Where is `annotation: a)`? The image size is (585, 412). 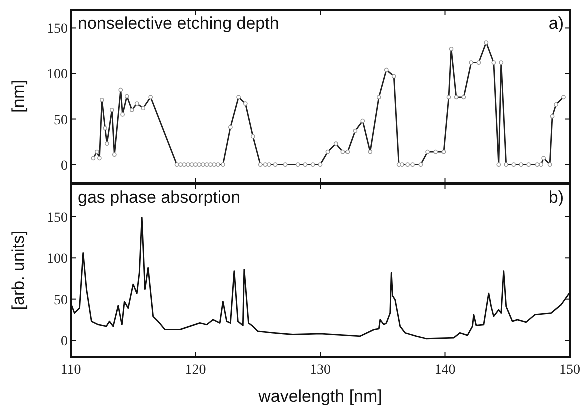
annotation: a) is located at coordinates (556, 23).